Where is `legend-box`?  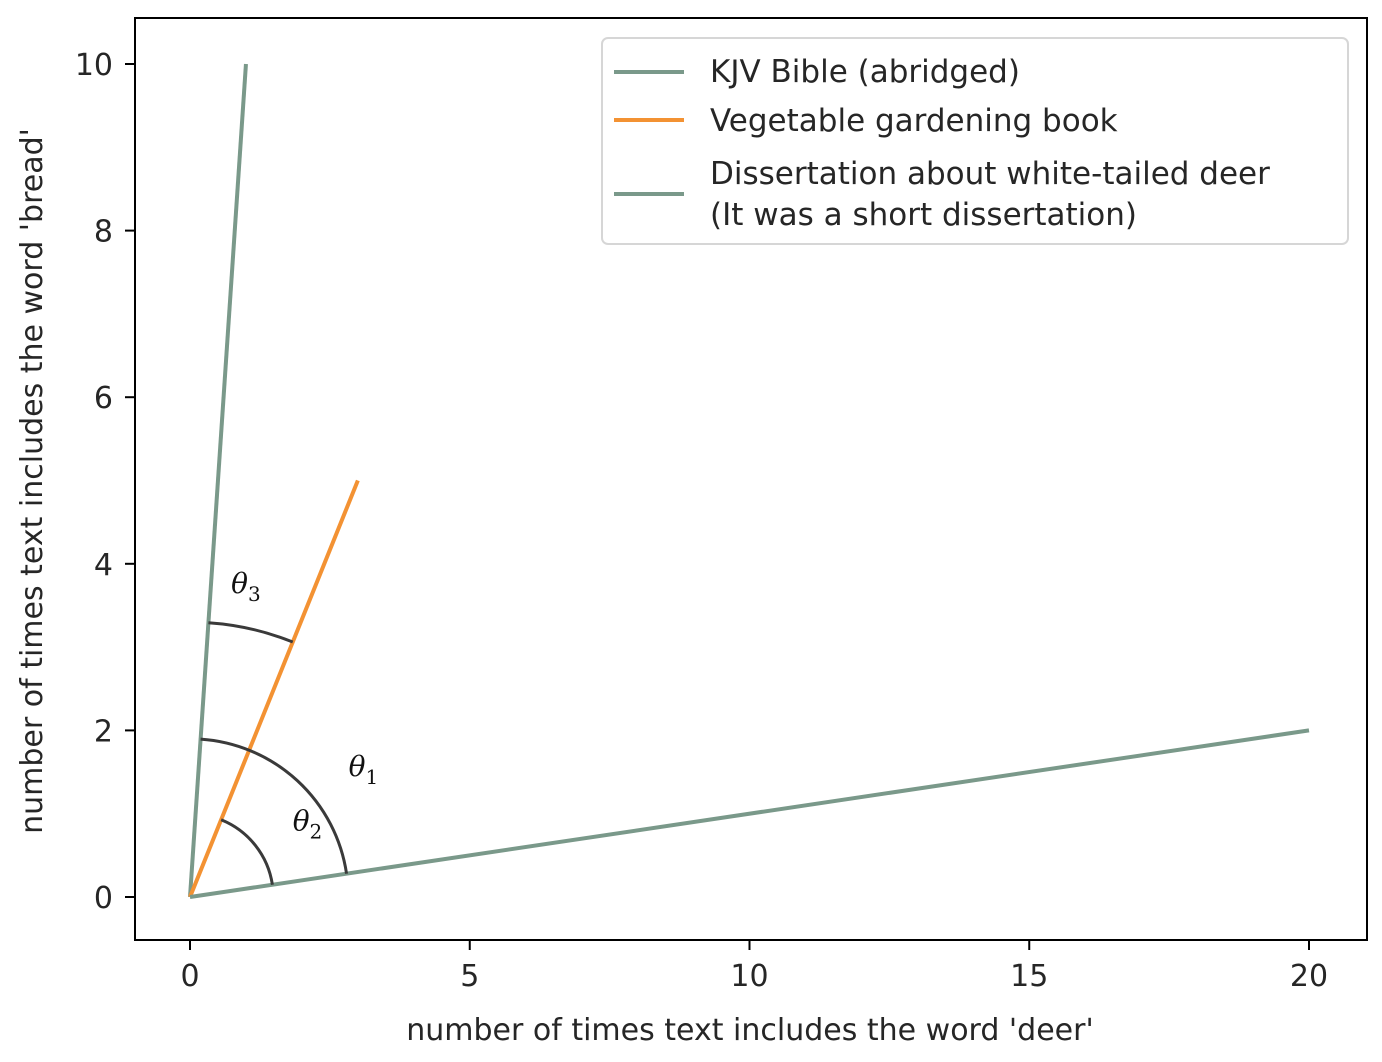 legend-box is located at coordinates (975, 141).